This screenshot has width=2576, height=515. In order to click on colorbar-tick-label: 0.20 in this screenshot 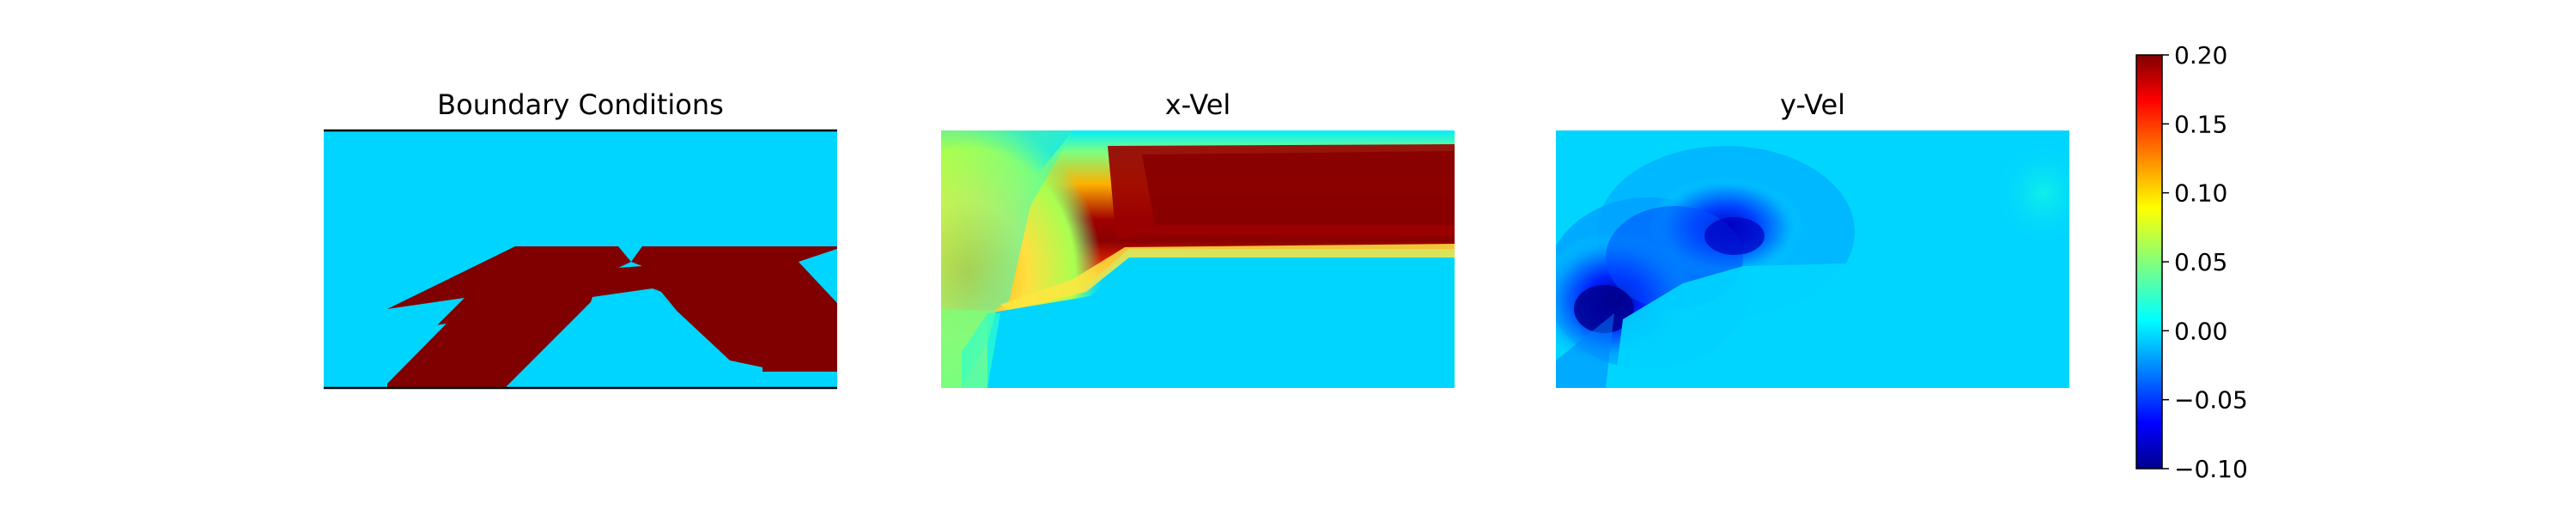, I will do `click(2200, 55)`.